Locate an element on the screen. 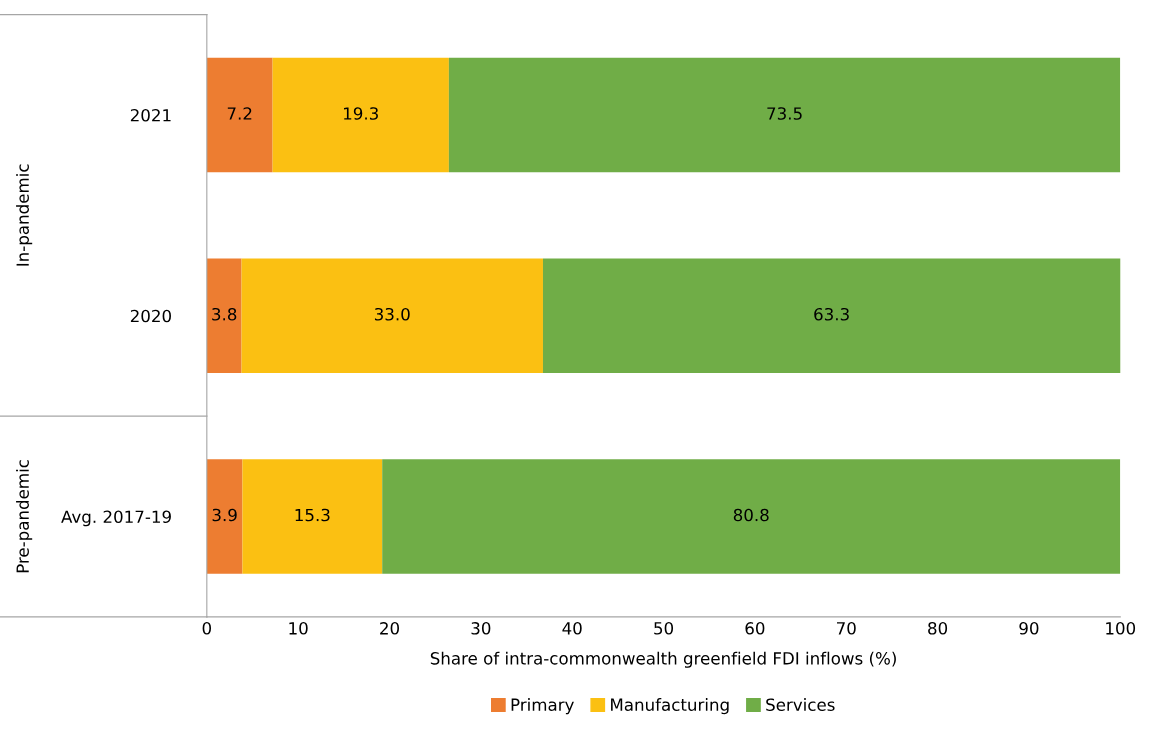 The width and height of the screenshot is (1149, 730). data-label: 80.8 is located at coordinates (751, 515).